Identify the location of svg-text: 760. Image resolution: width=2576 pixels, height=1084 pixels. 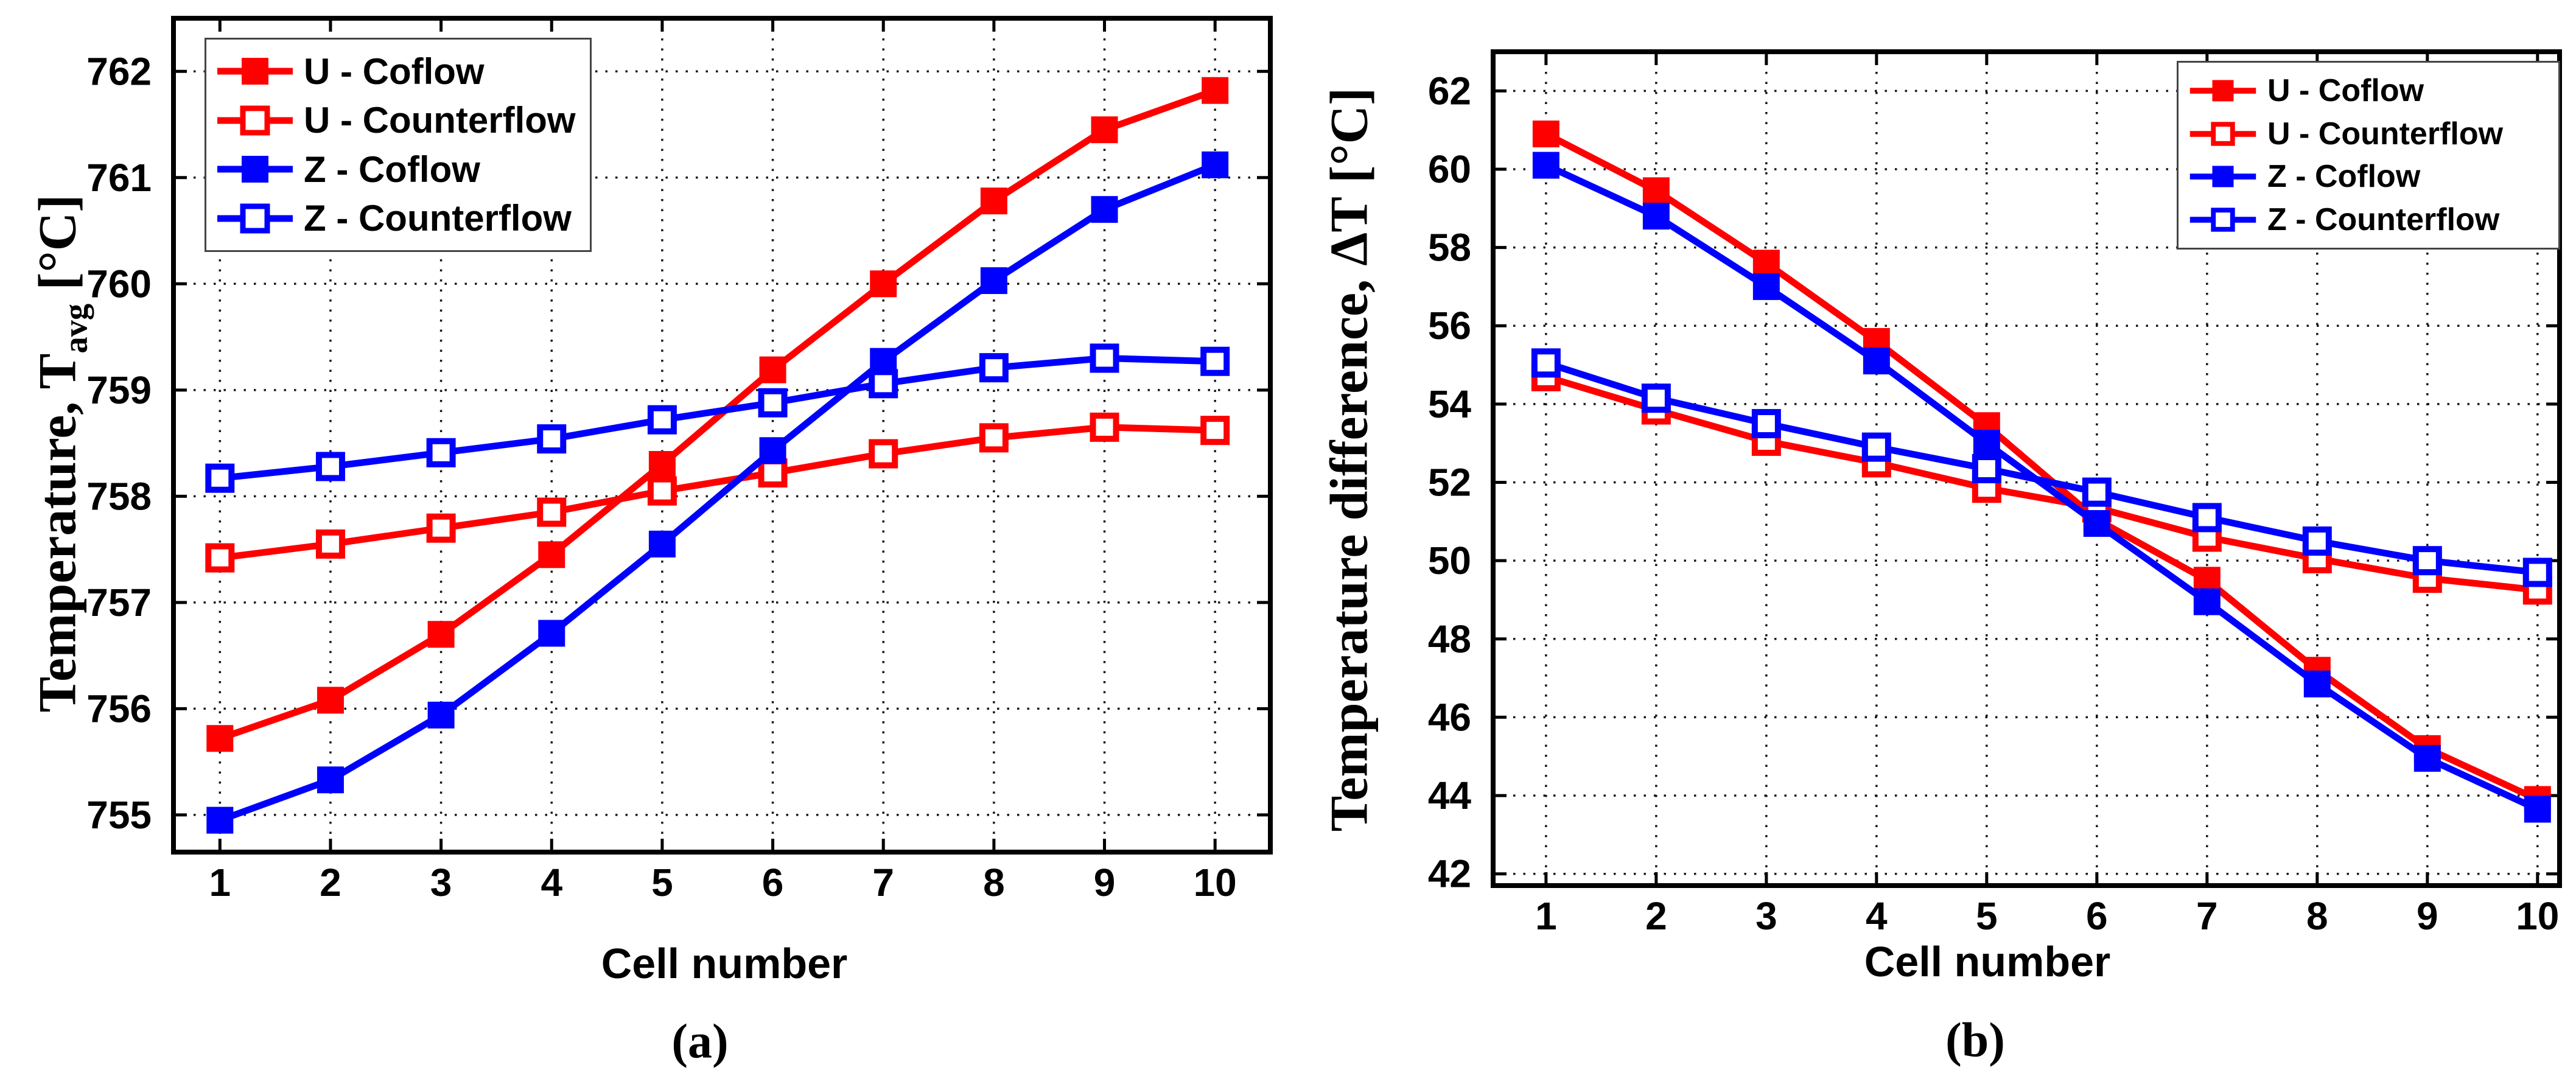
(119, 284).